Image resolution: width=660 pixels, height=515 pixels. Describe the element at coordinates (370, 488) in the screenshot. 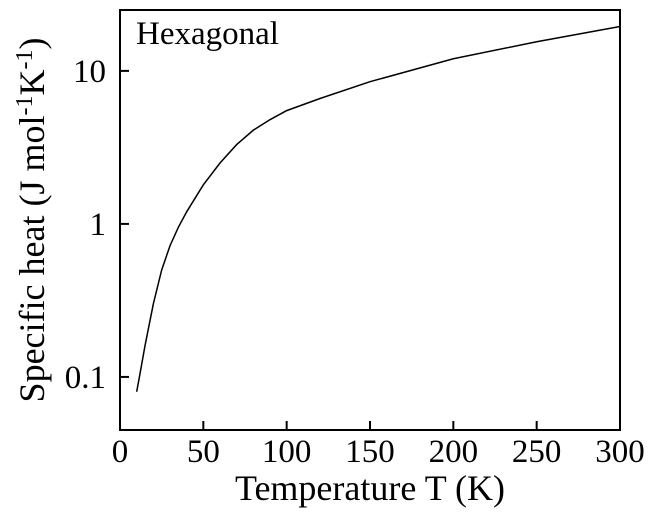

I see `x-axis-title: Temperature T (K)` at that location.